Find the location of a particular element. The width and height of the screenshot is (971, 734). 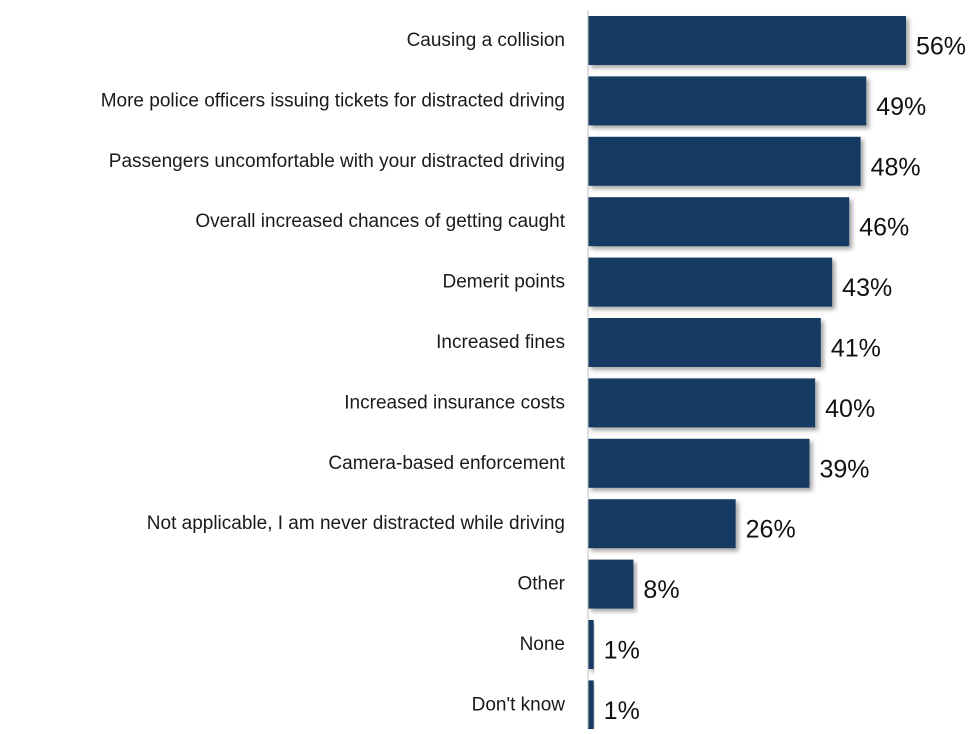

category-label-7: Camera-based enforcement is located at coordinates (446, 463).